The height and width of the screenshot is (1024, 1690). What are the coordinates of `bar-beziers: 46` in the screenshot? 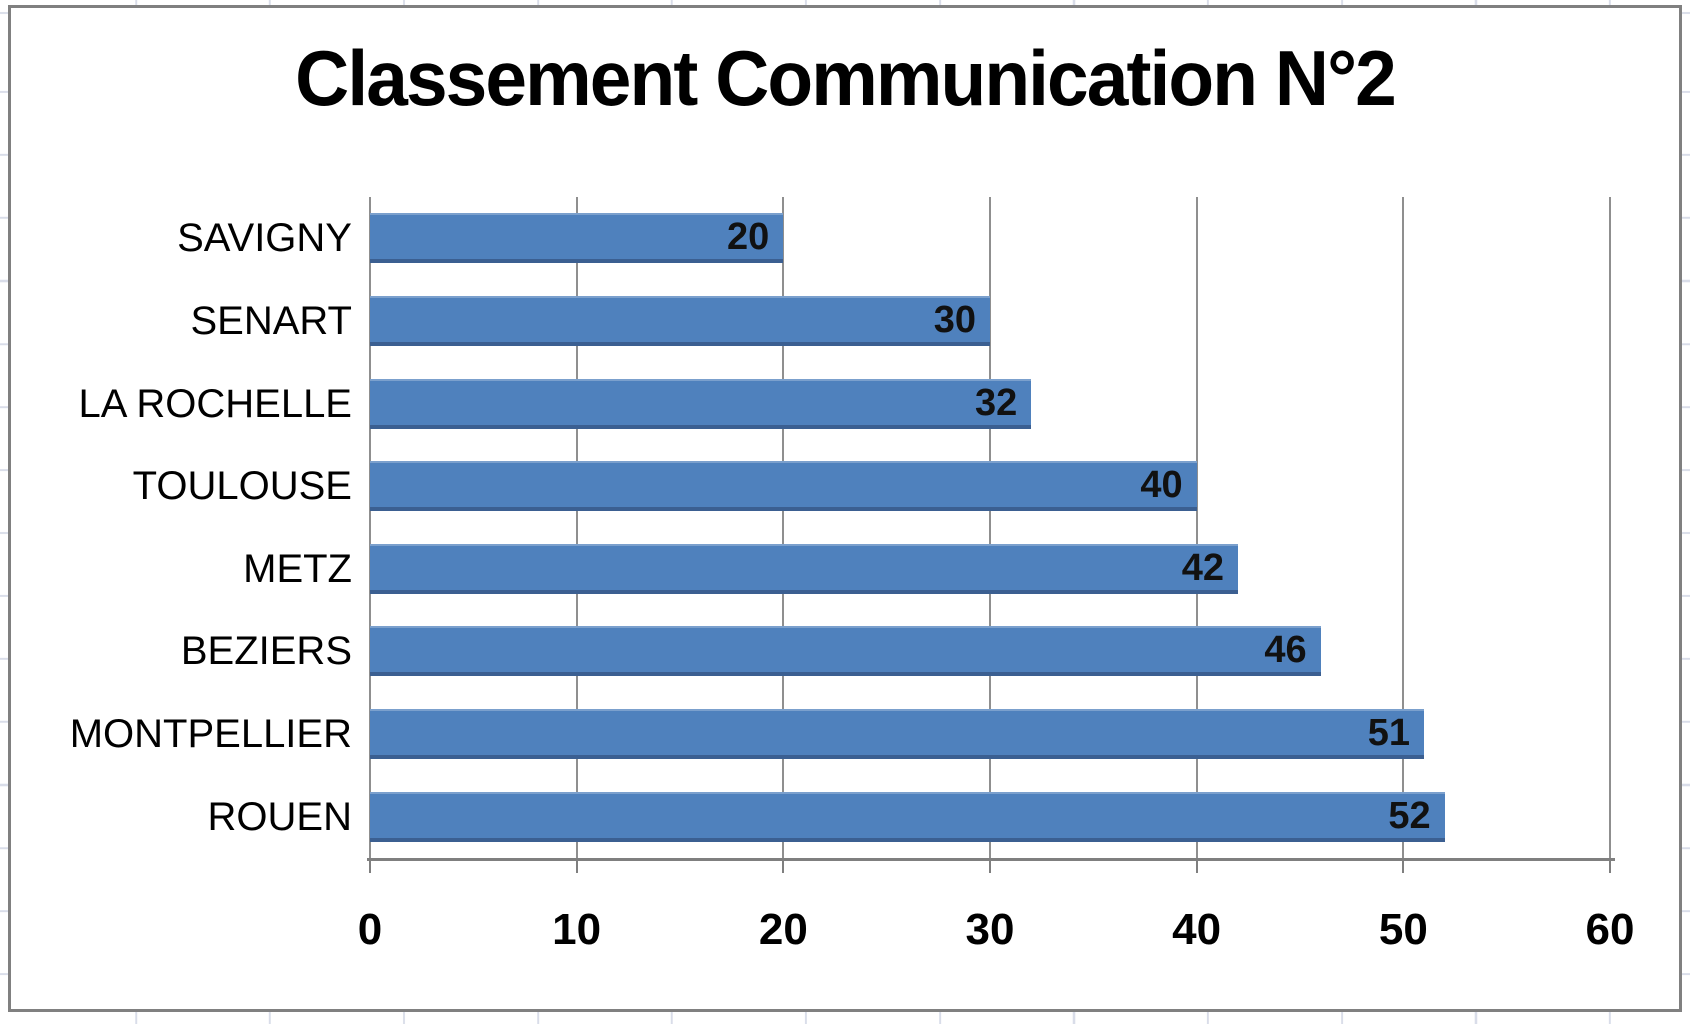 It's located at (845, 651).